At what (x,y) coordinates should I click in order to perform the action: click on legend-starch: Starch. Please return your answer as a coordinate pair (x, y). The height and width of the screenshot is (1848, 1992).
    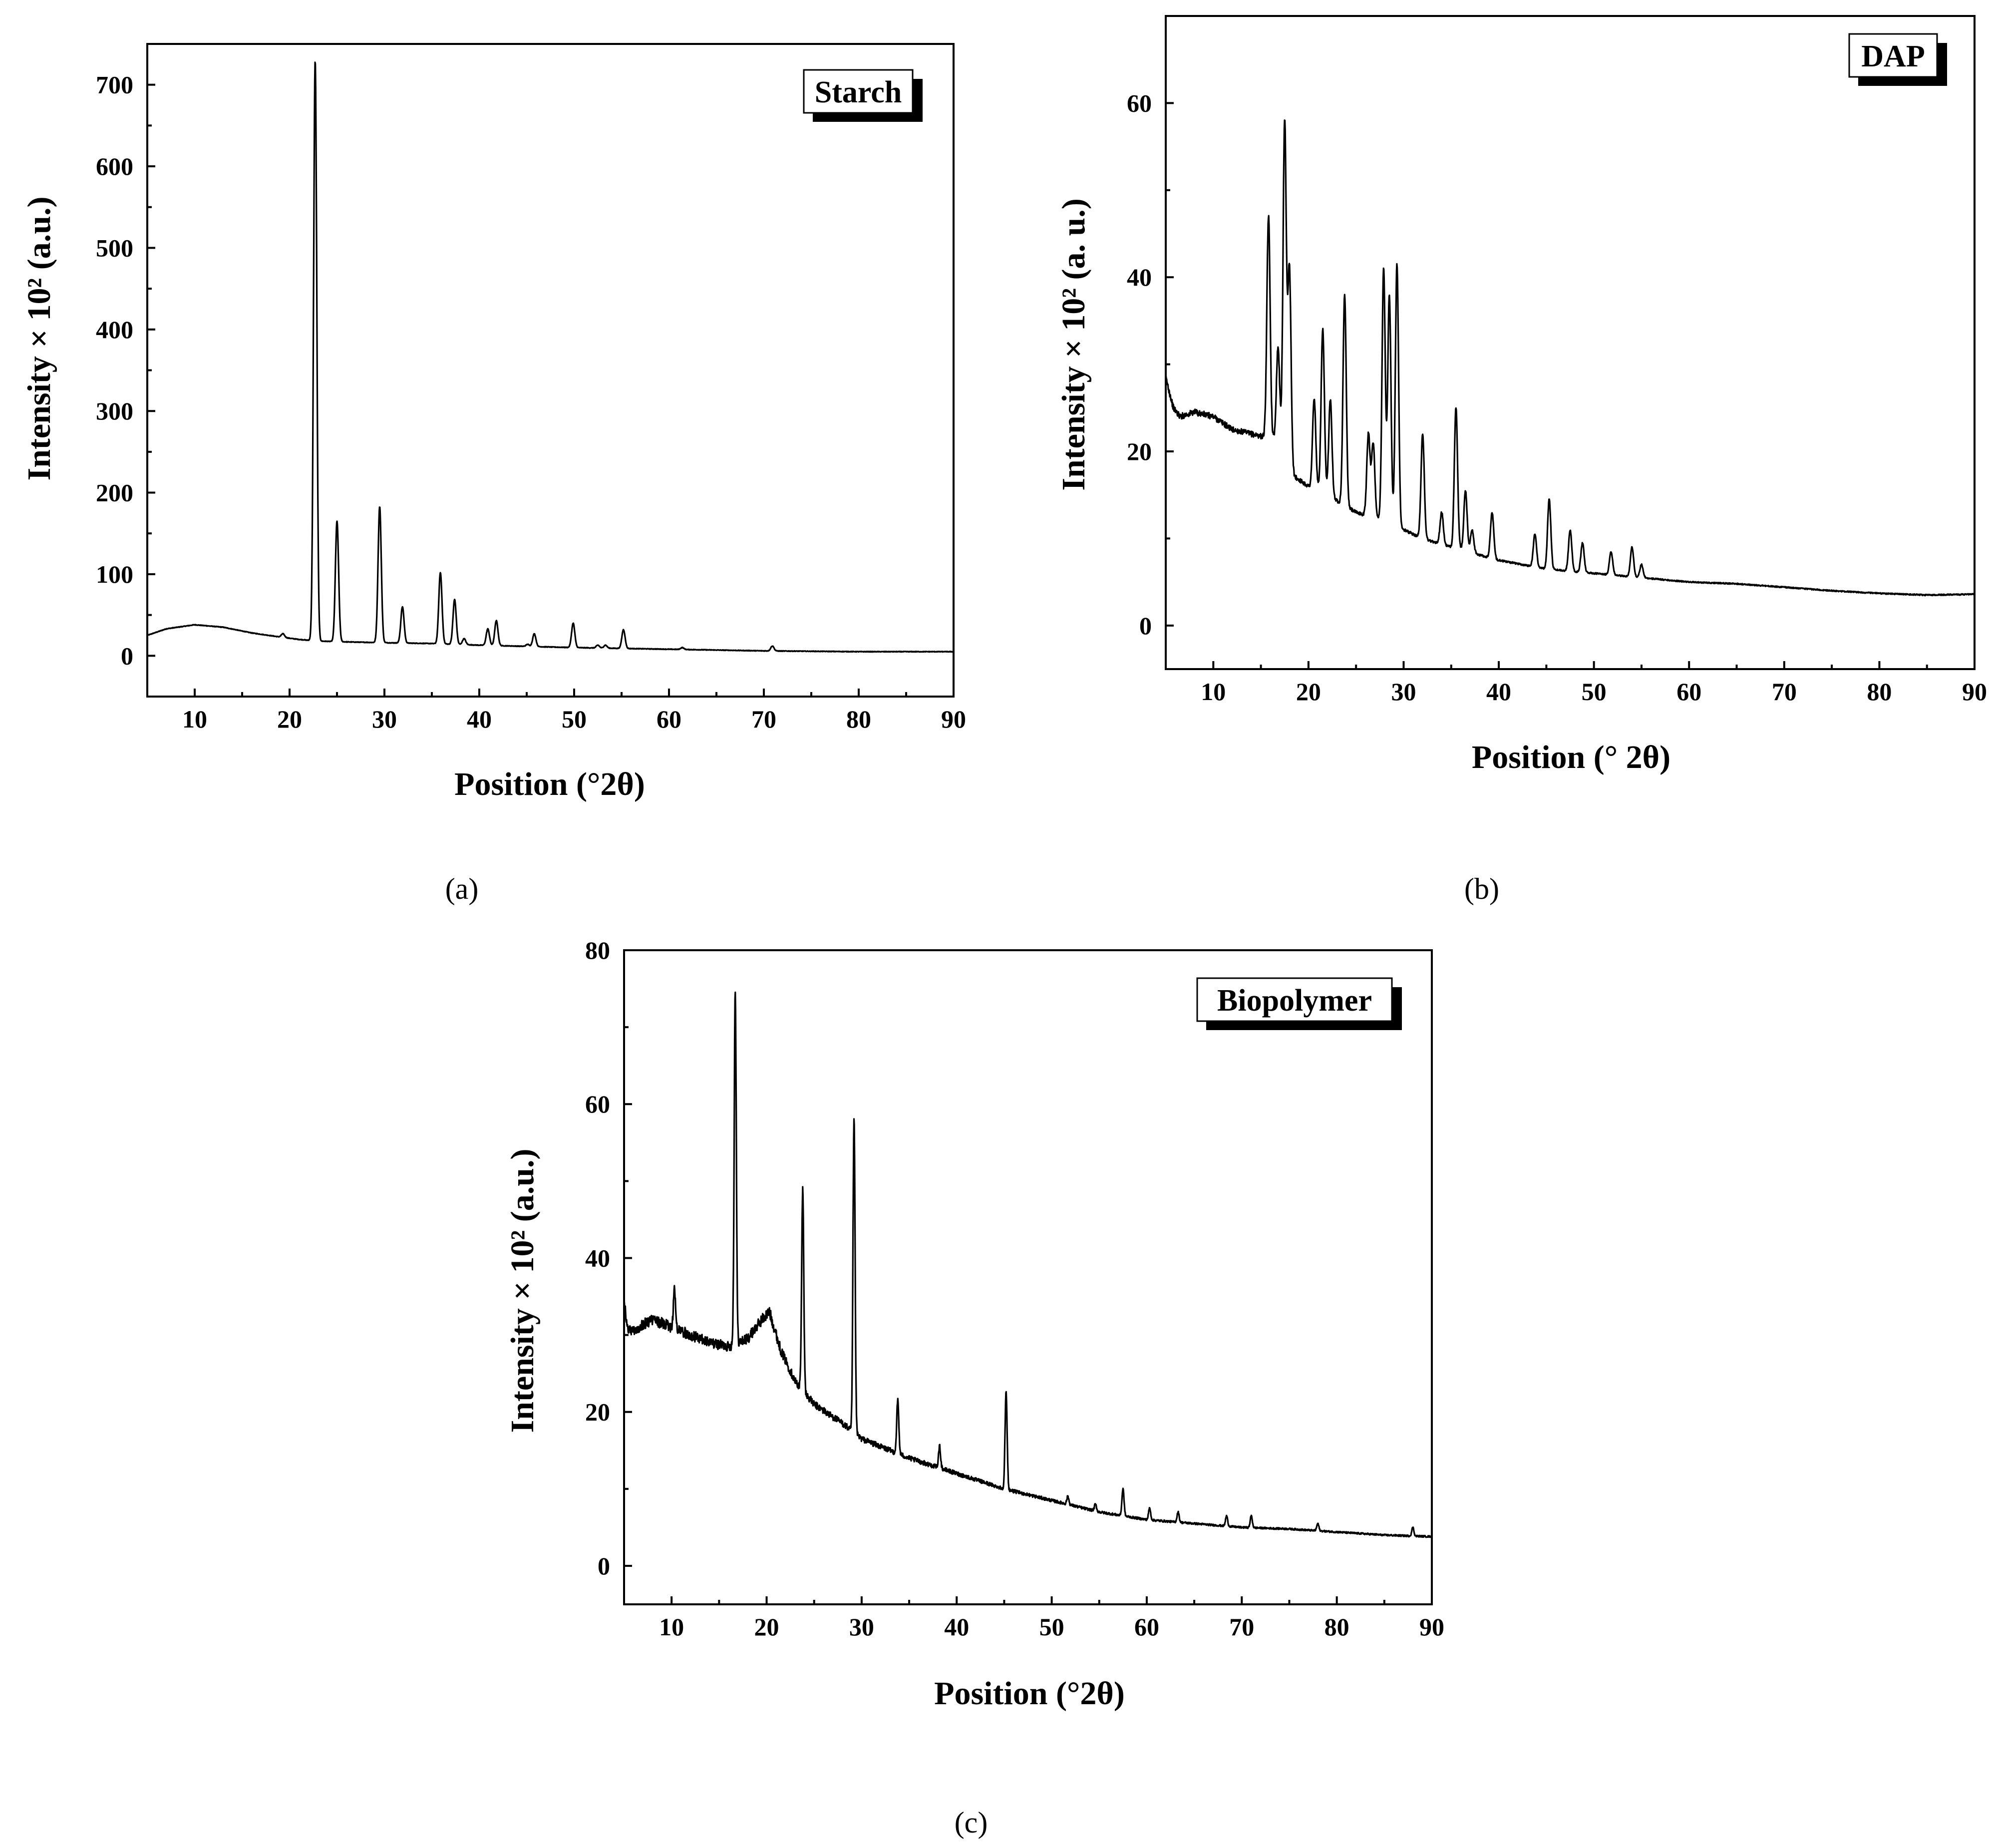
    Looking at the image, I should click on (863, 95).